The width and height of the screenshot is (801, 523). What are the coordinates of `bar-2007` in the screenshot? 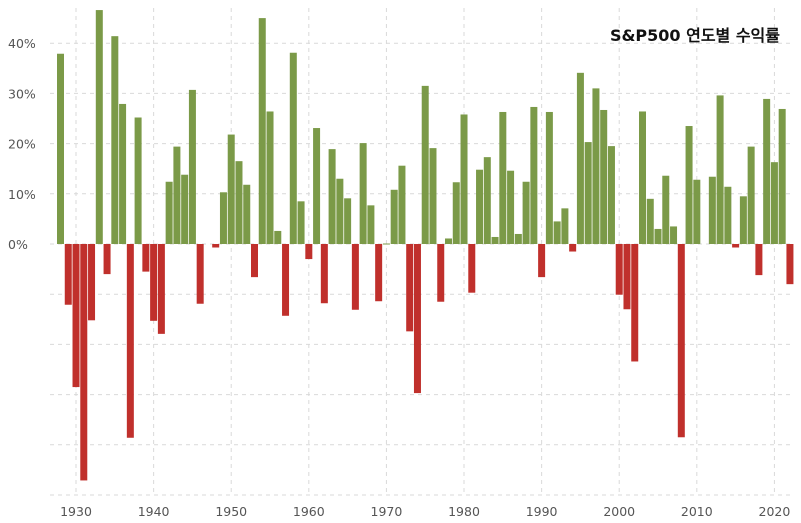 It's located at (674, 235).